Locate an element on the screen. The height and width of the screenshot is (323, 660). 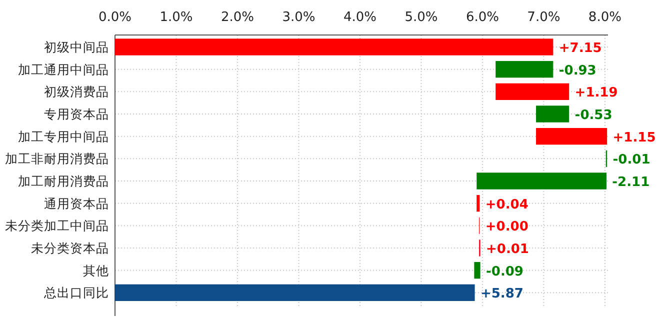
data-label: +5.87 is located at coordinates (502, 294).